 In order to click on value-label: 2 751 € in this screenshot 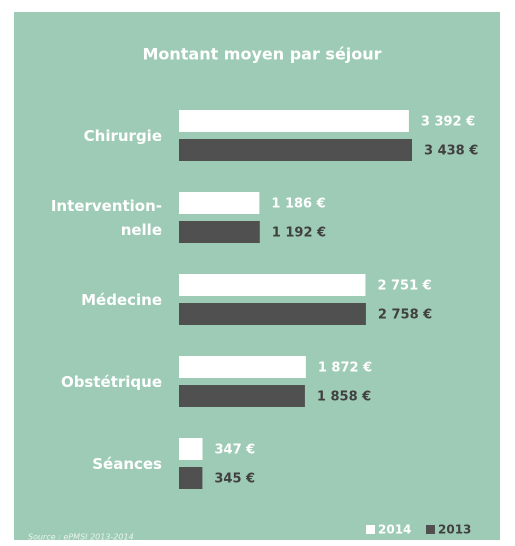, I will do `click(404, 286)`.